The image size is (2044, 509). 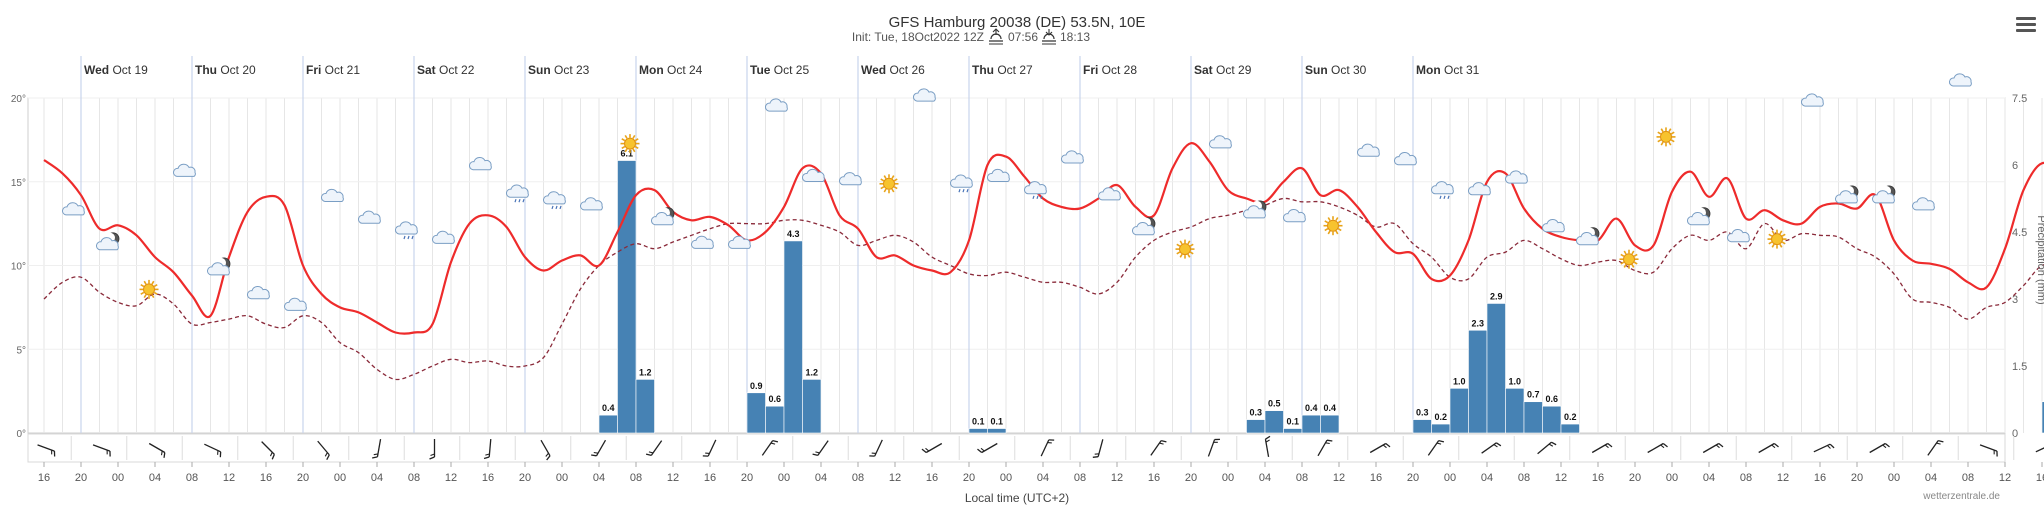 I want to click on moon-icon, so click(x=1847, y=194).